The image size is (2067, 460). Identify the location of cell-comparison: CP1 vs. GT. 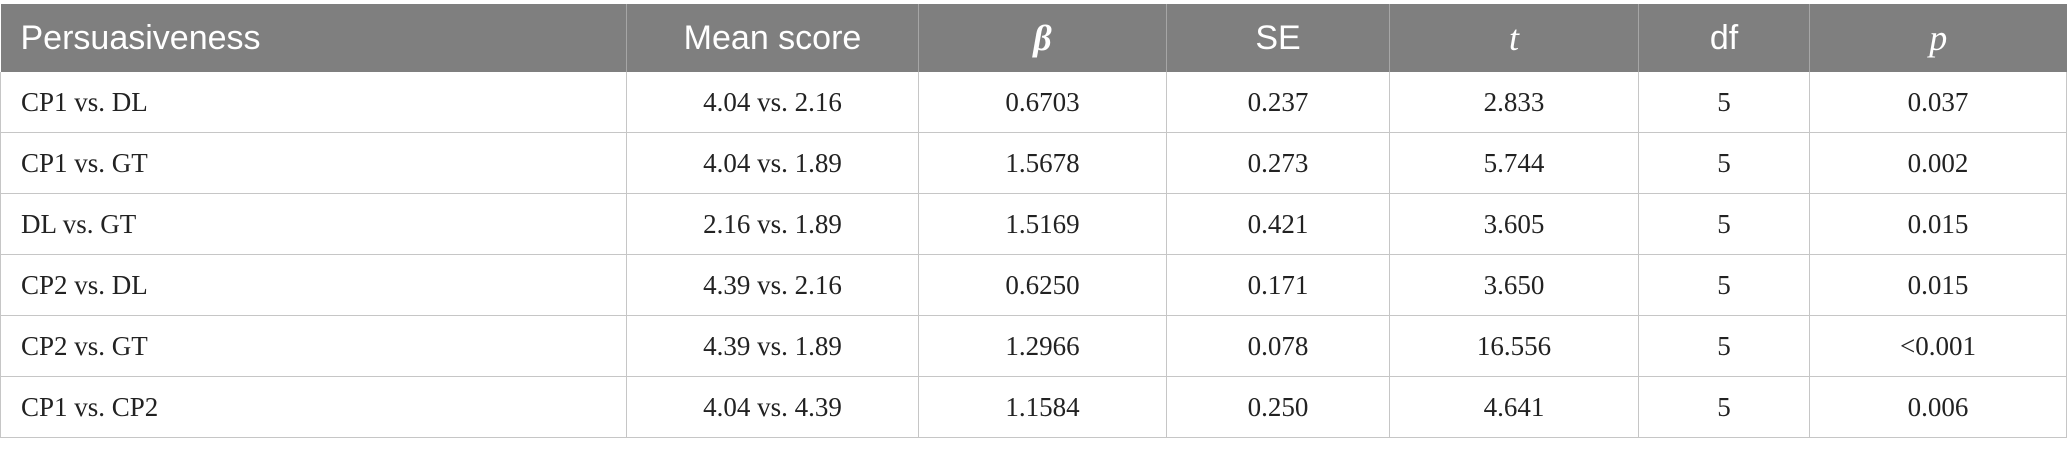
(313, 163).